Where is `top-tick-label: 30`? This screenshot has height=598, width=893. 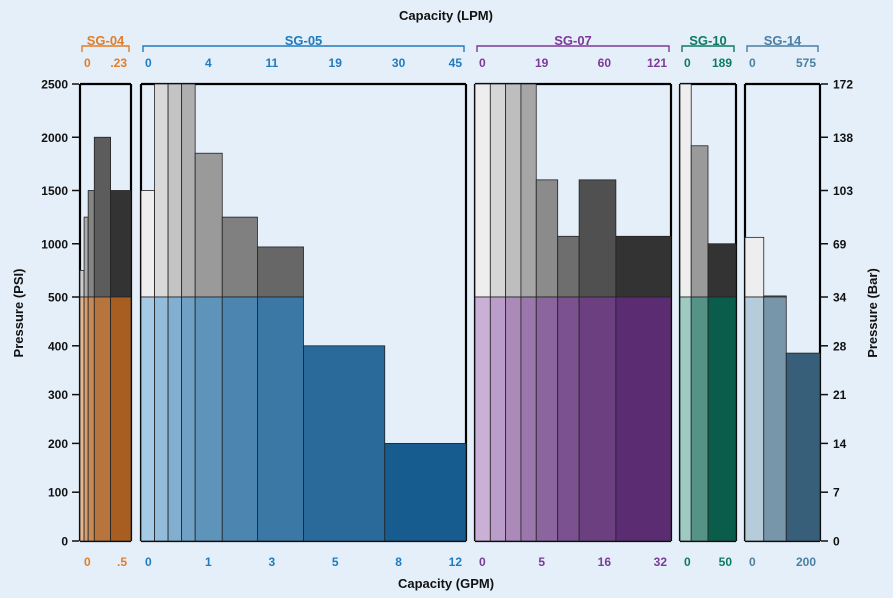 top-tick-label: 30 is located at coordinates (399, 63).